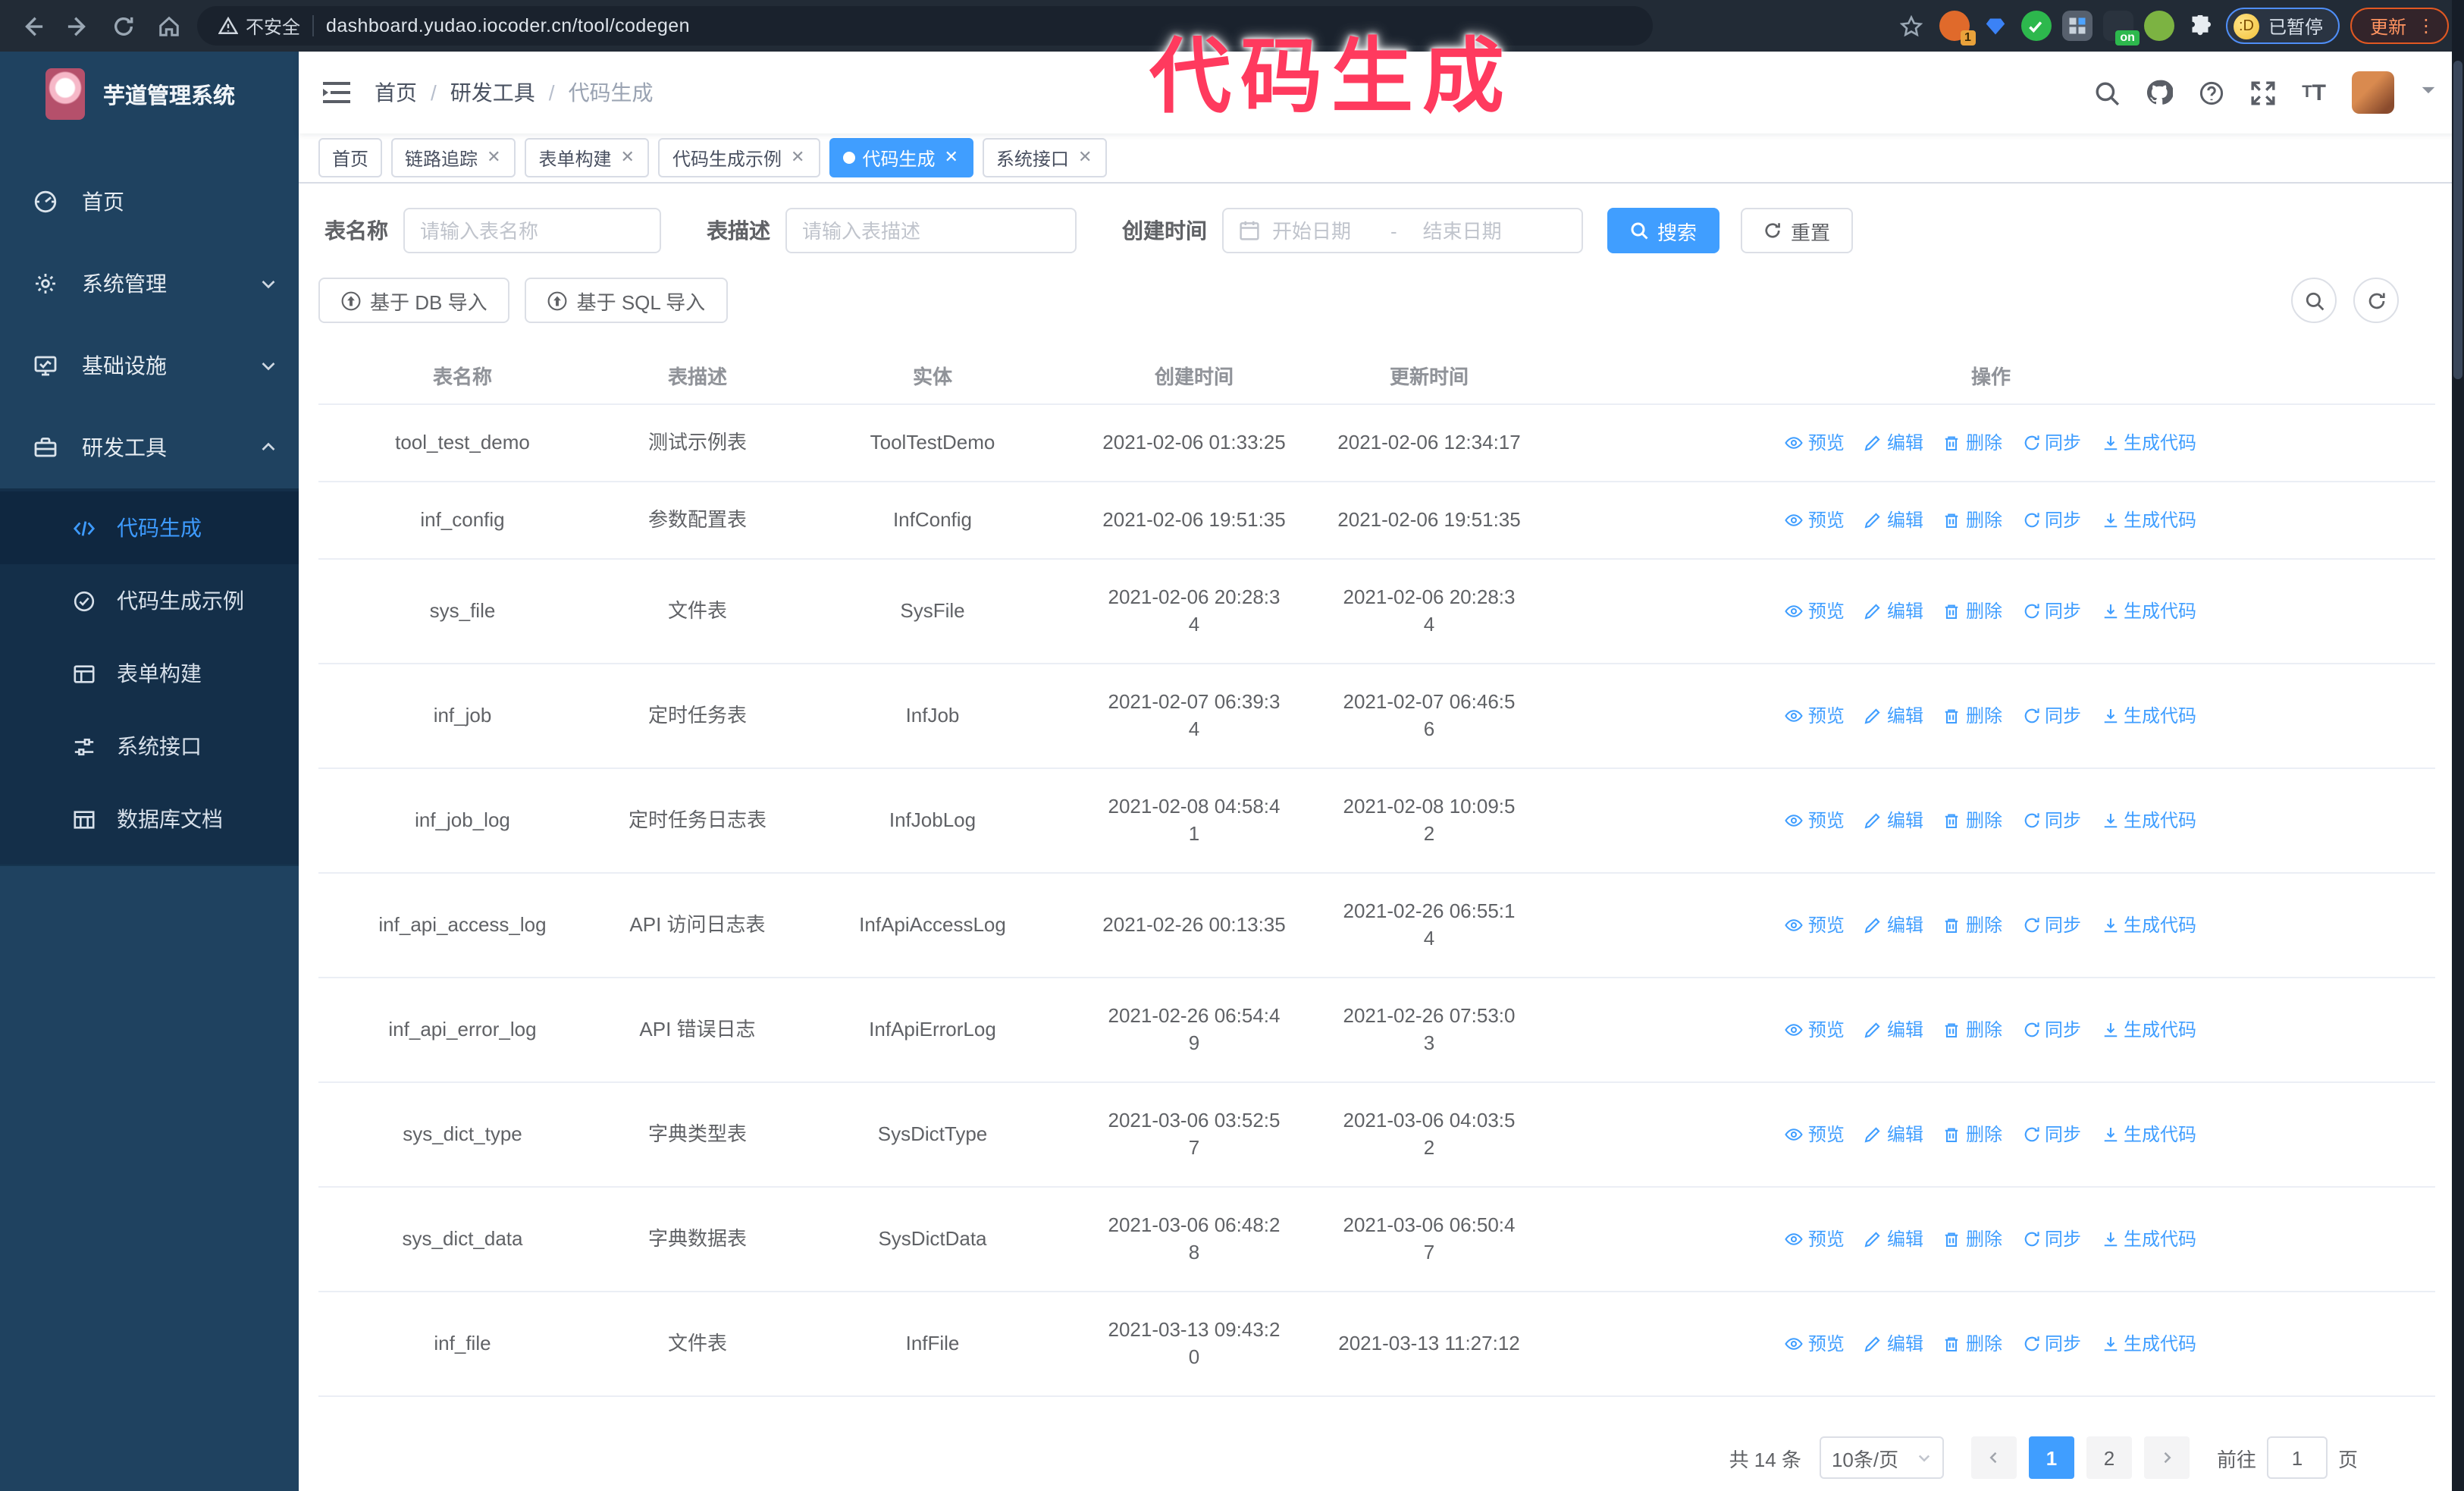  Describe the element at coordinates (532, 230) in the screenshot. I see `table-name-input` at that location.